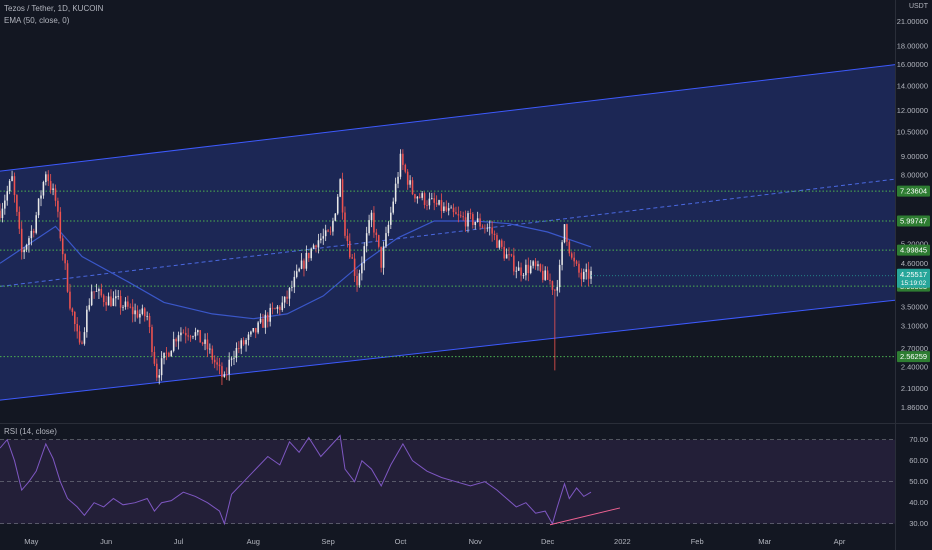 This screenshot has height=550, width=932. Describe the element at coordinates (914, 283) in the screenshot. I see `last-price-countdown: 15:19:02` at that location.